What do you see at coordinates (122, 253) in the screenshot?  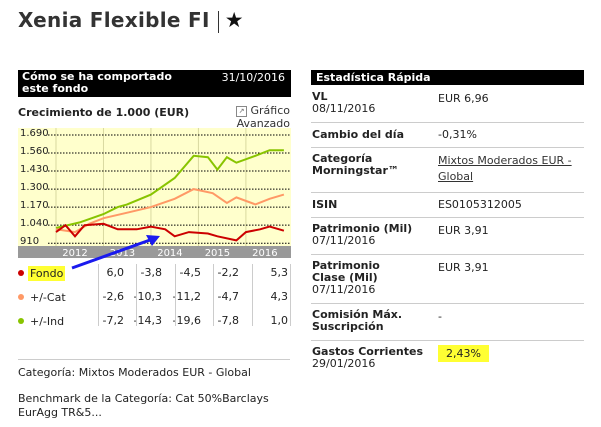 I see `x-tick-label: 2013` at bounding box center [122, 253].